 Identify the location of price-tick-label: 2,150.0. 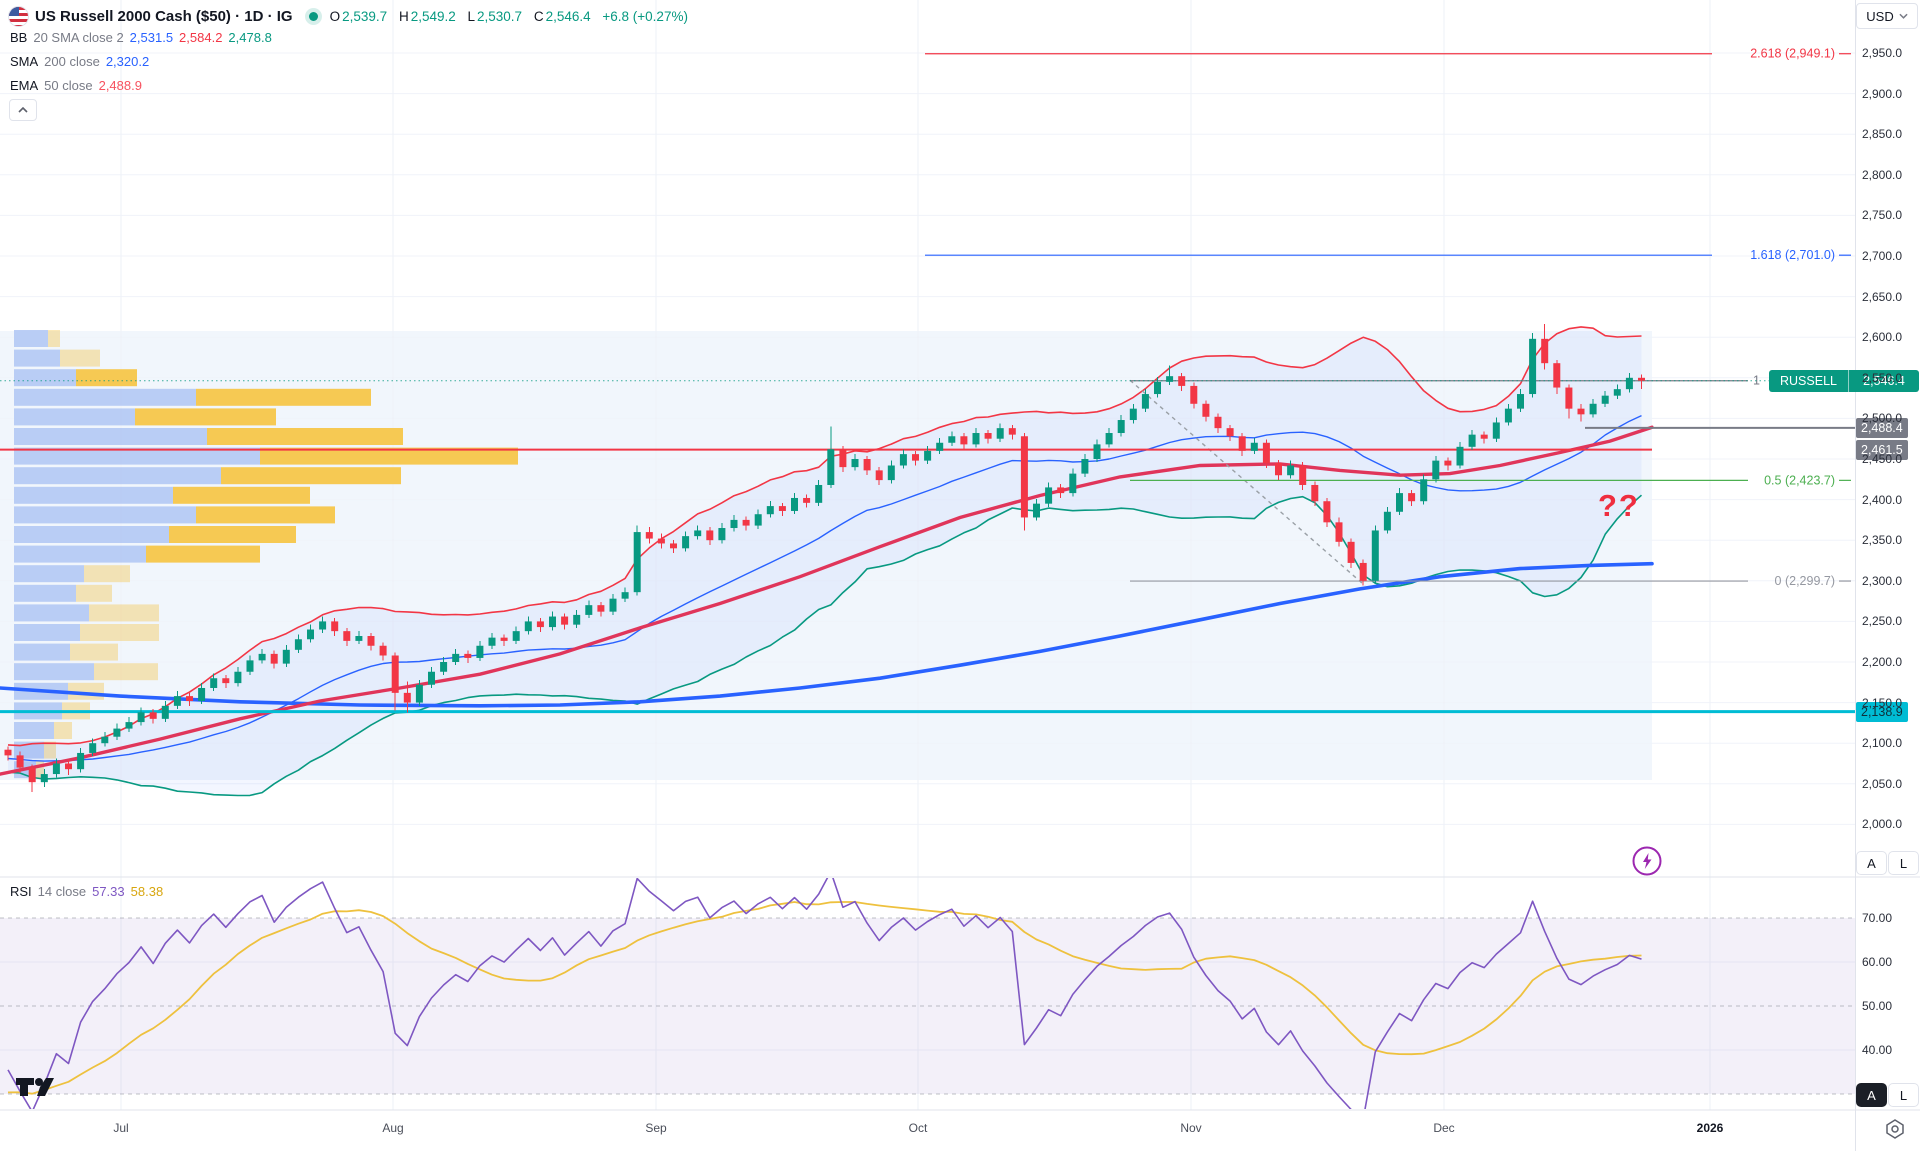
(1882, 702).